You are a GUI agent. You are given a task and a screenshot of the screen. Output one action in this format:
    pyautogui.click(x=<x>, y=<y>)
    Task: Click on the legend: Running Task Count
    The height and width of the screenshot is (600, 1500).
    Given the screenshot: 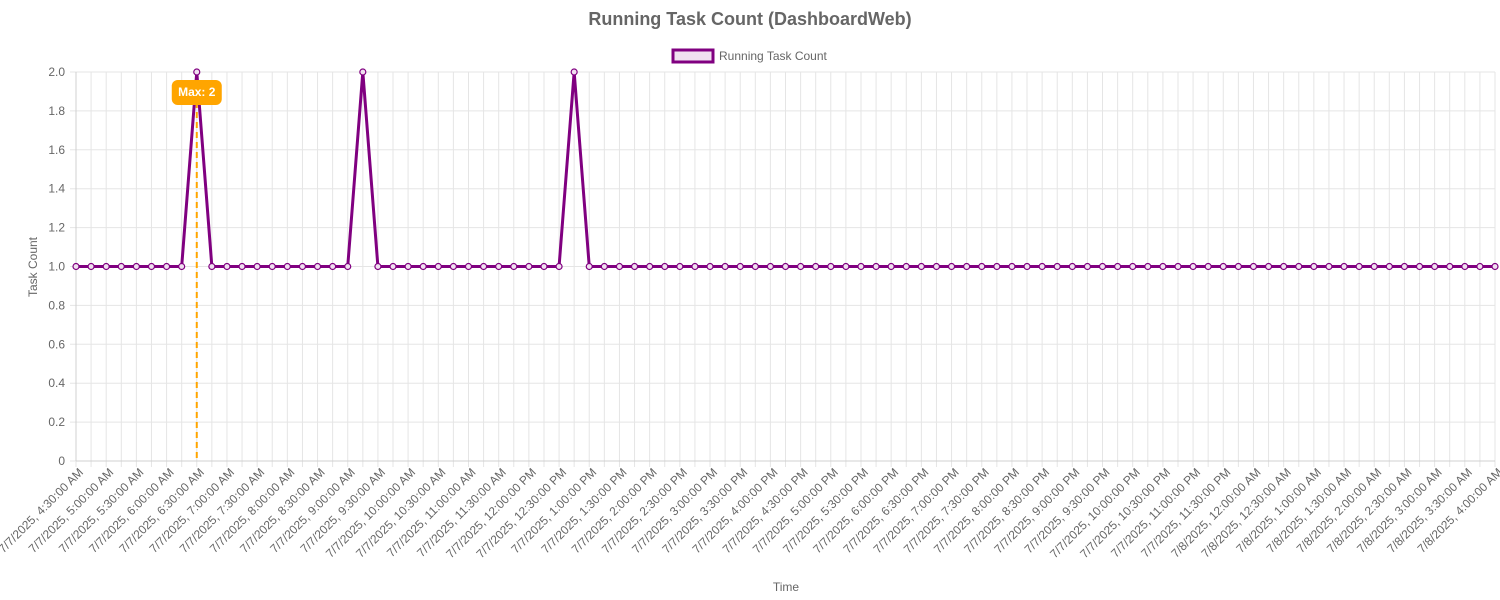 What is the action you would take?
    pyautogui.click(x=749, y=56)
    